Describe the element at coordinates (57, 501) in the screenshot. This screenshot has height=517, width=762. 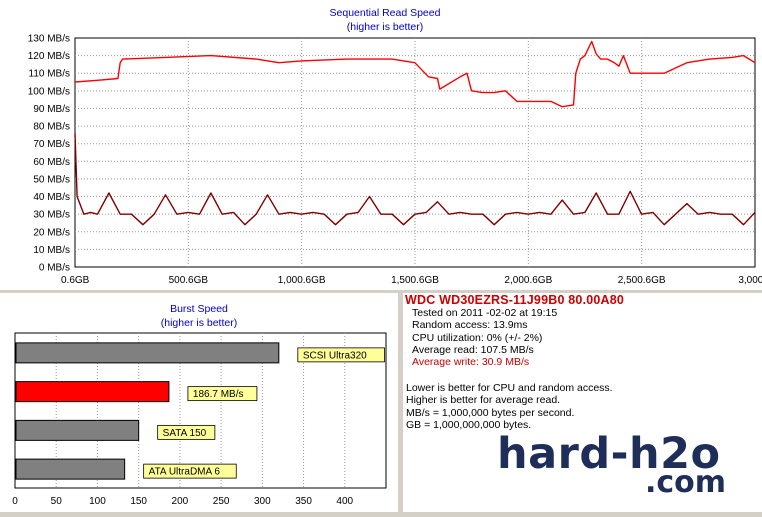
I see `burst-x-tick-label: 50` at that location.